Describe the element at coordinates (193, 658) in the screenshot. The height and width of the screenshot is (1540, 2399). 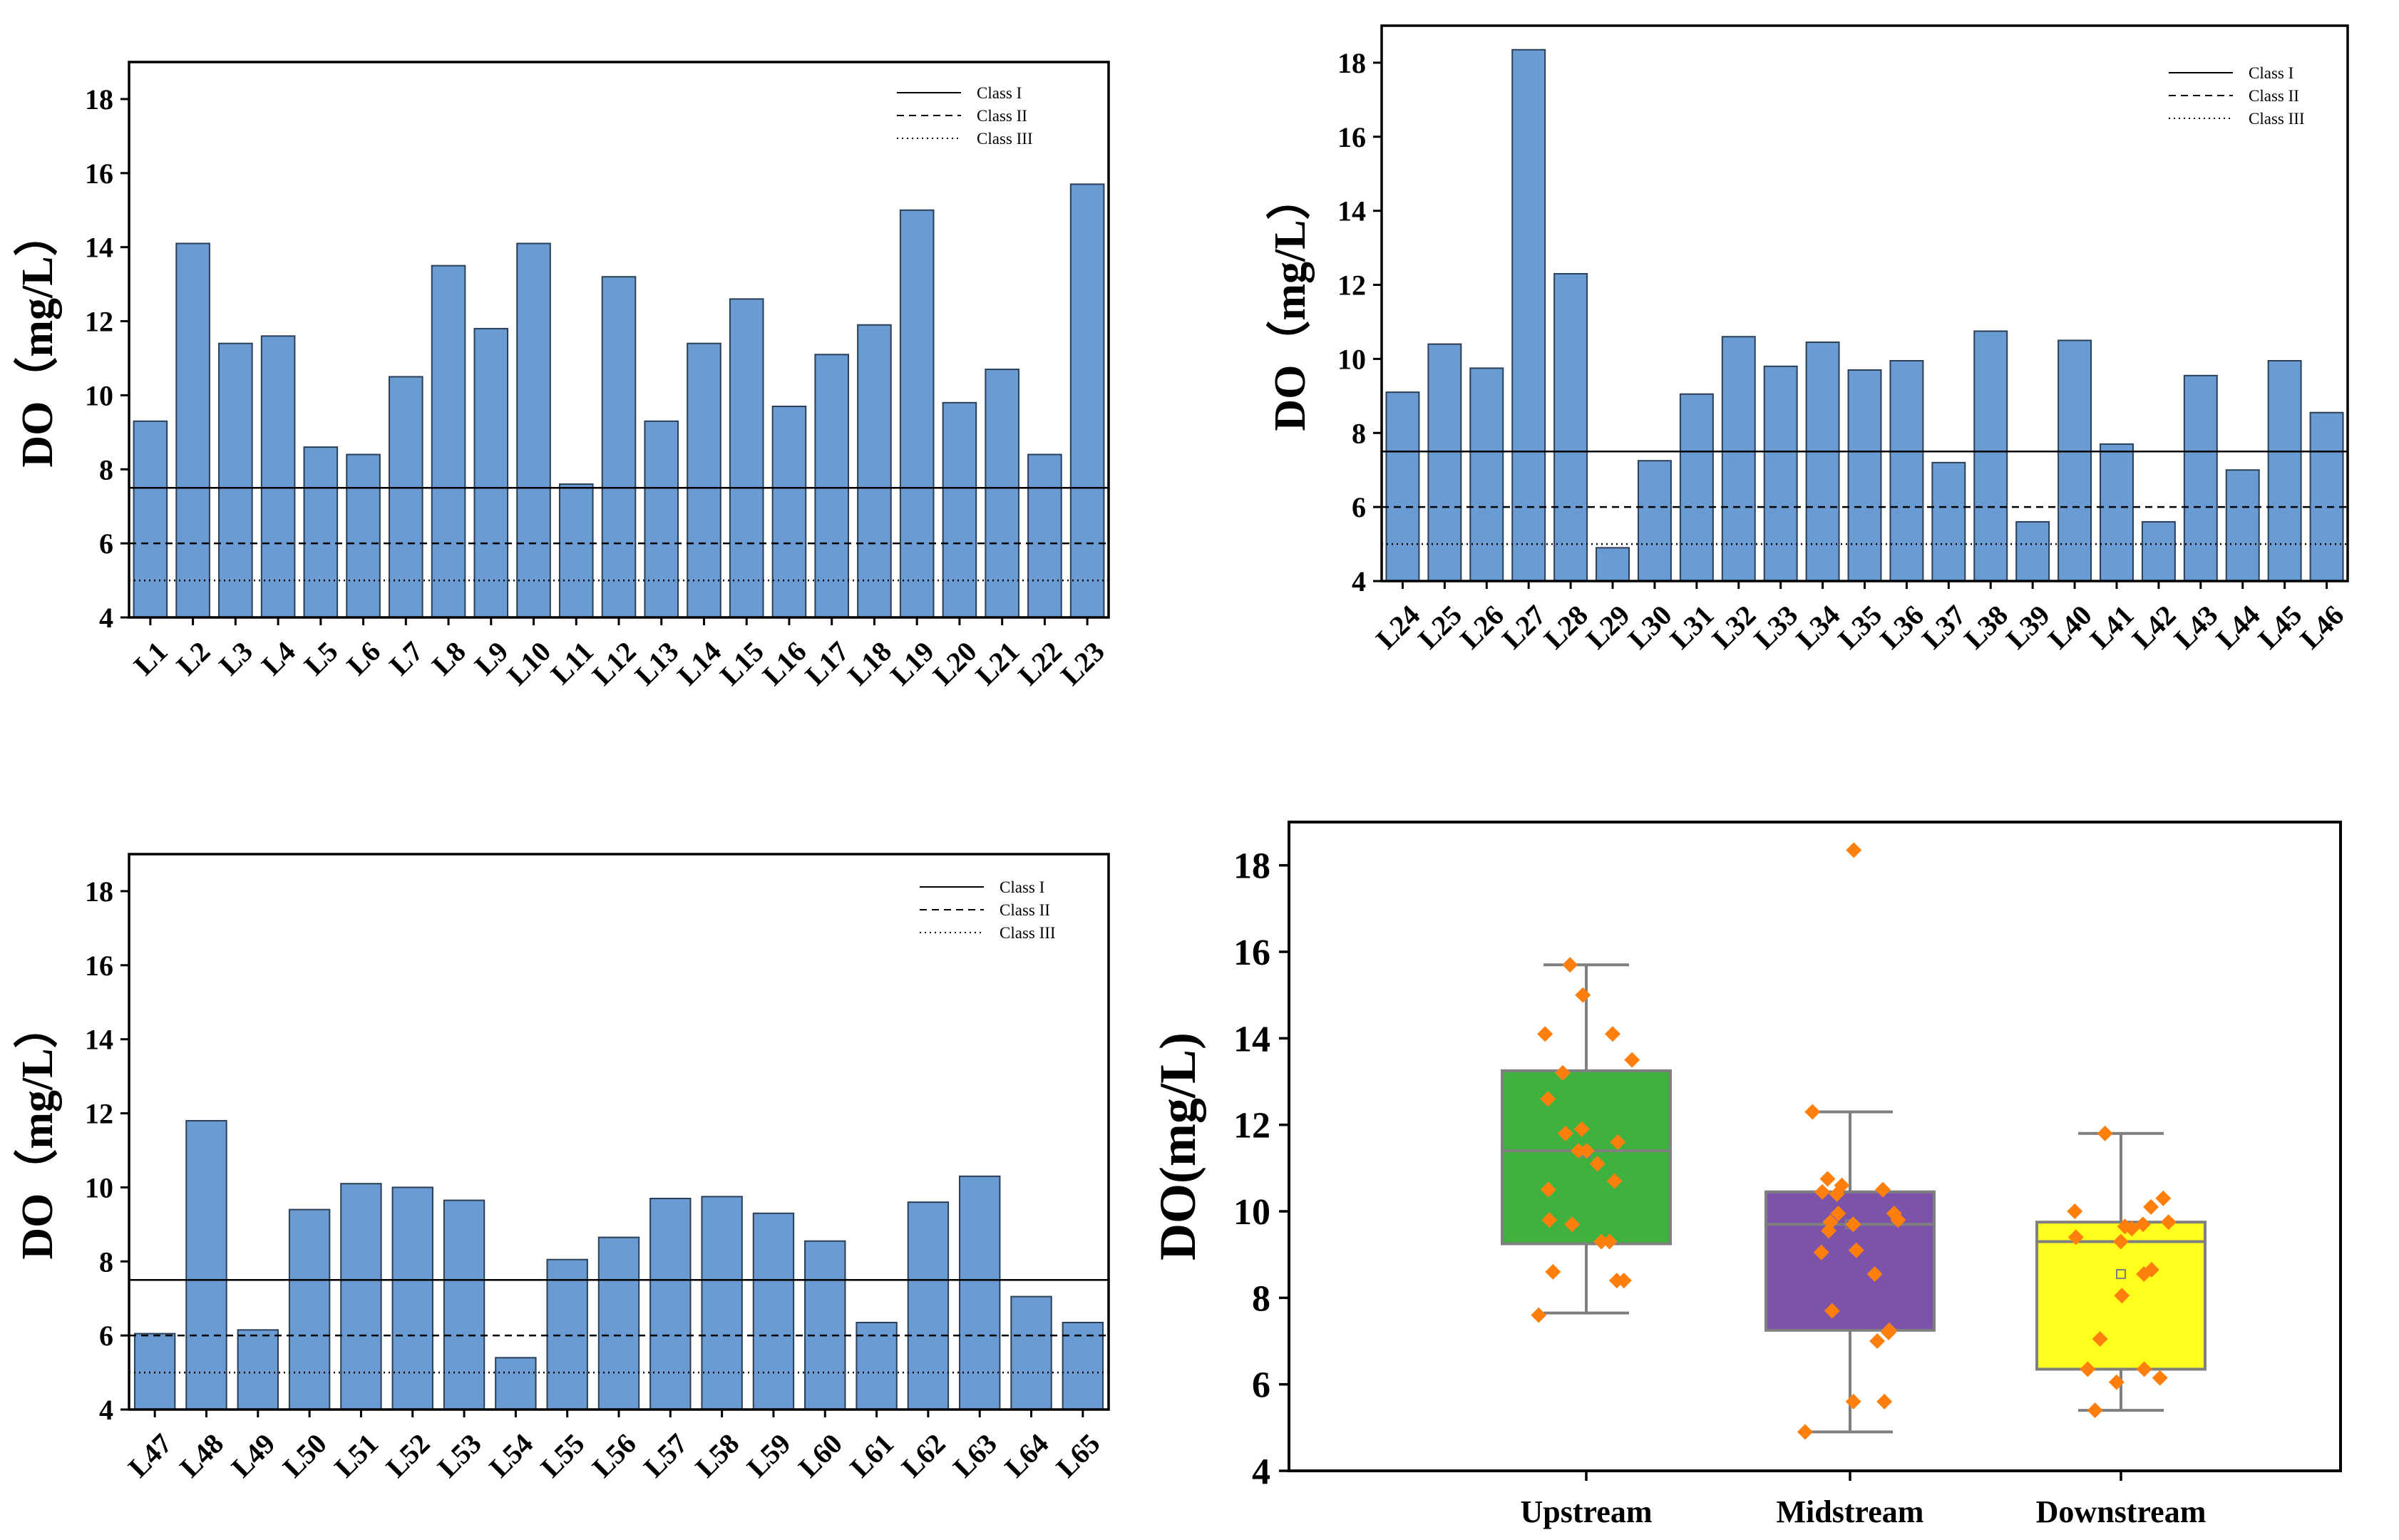
I see `x-tick-label: L2` at that location.